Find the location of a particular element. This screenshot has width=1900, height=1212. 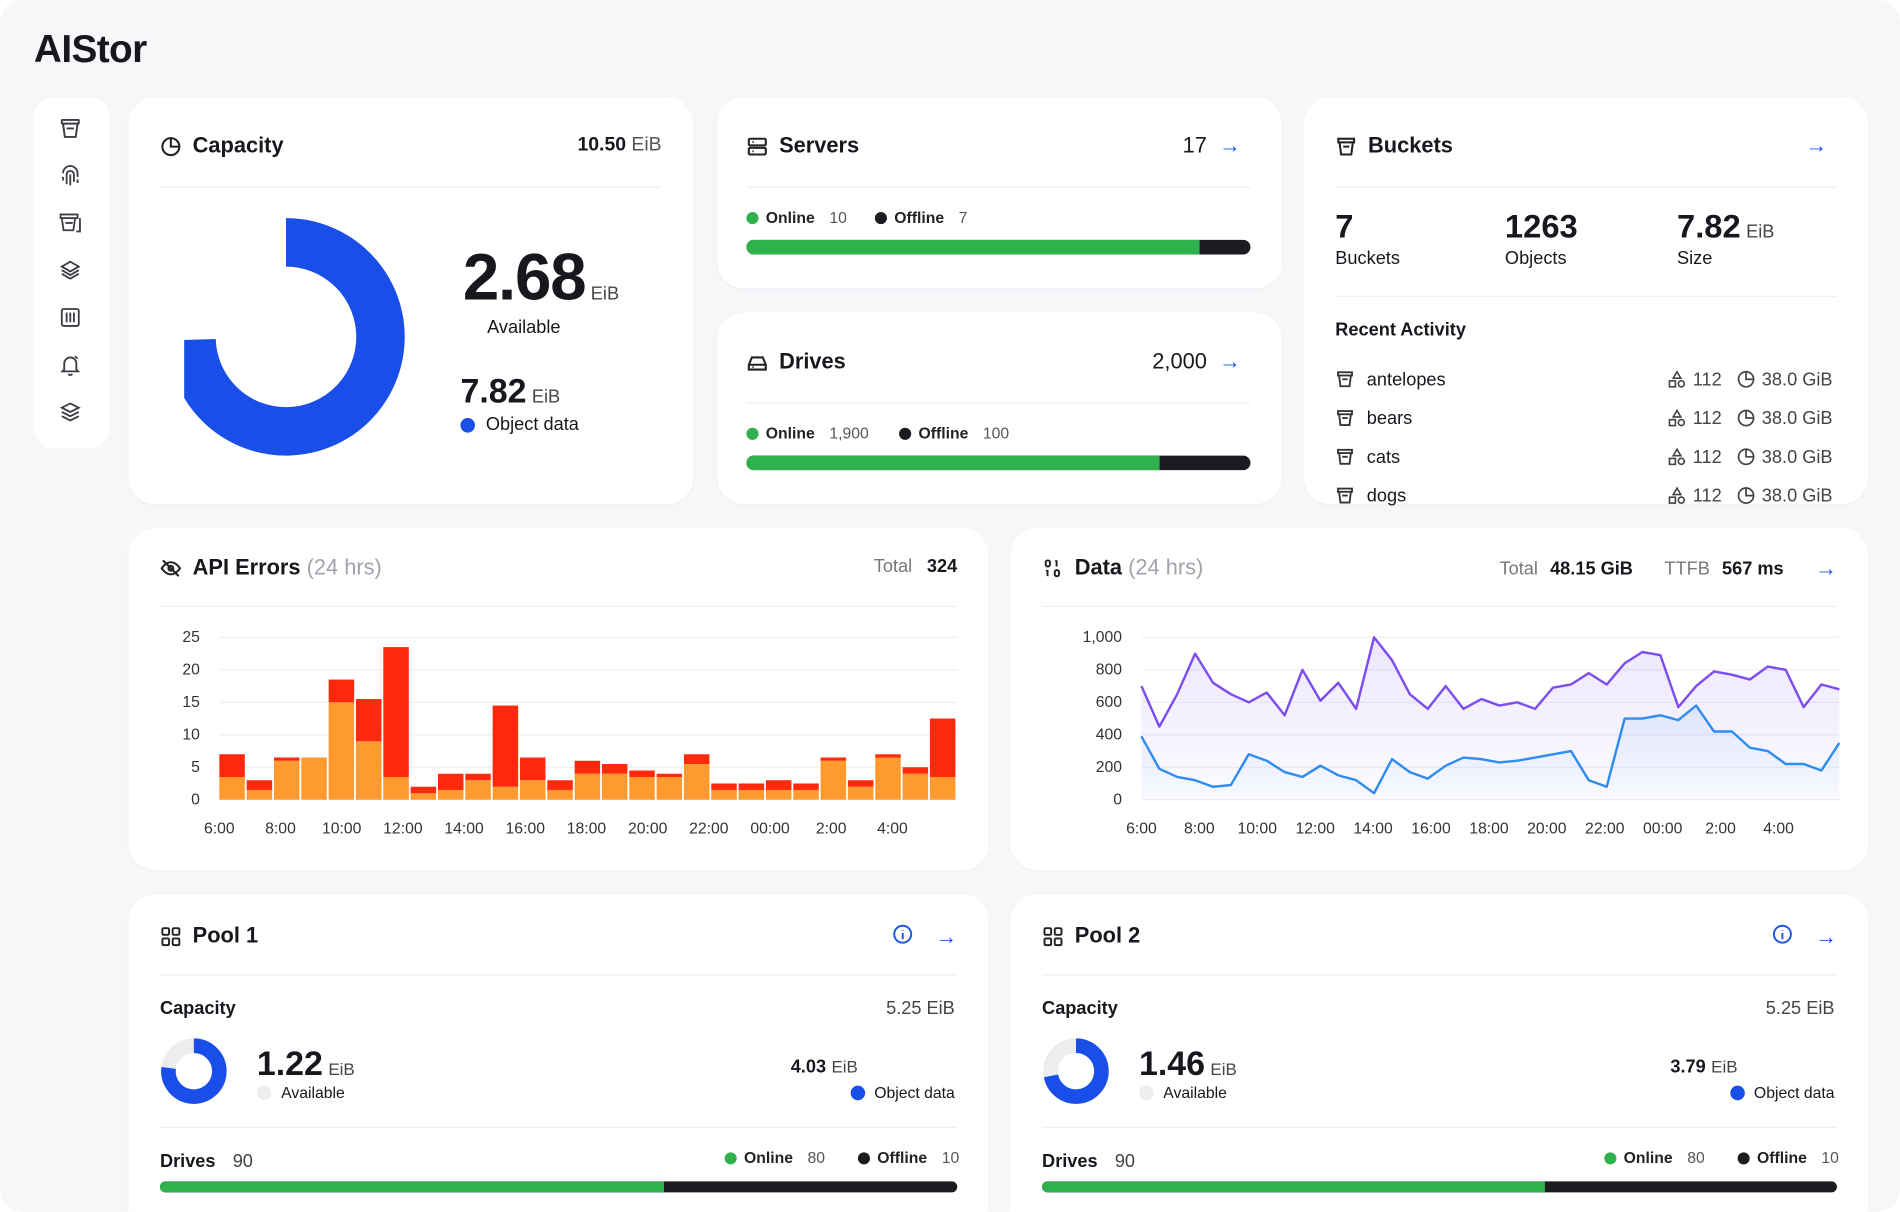

recent-bucket-row: dogs 112 38.0 GiB is located at coordinates (1586, 495).